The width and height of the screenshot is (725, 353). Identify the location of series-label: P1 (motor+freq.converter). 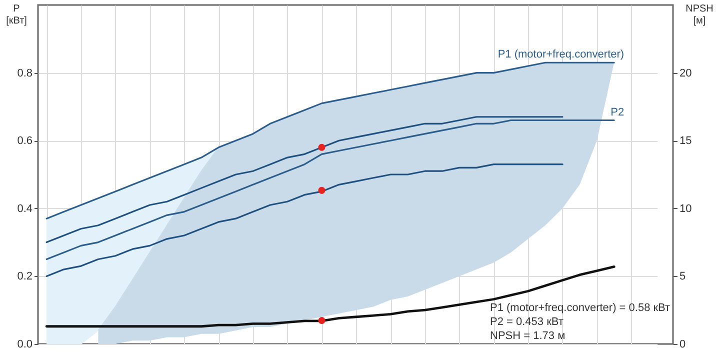
(561, 54).